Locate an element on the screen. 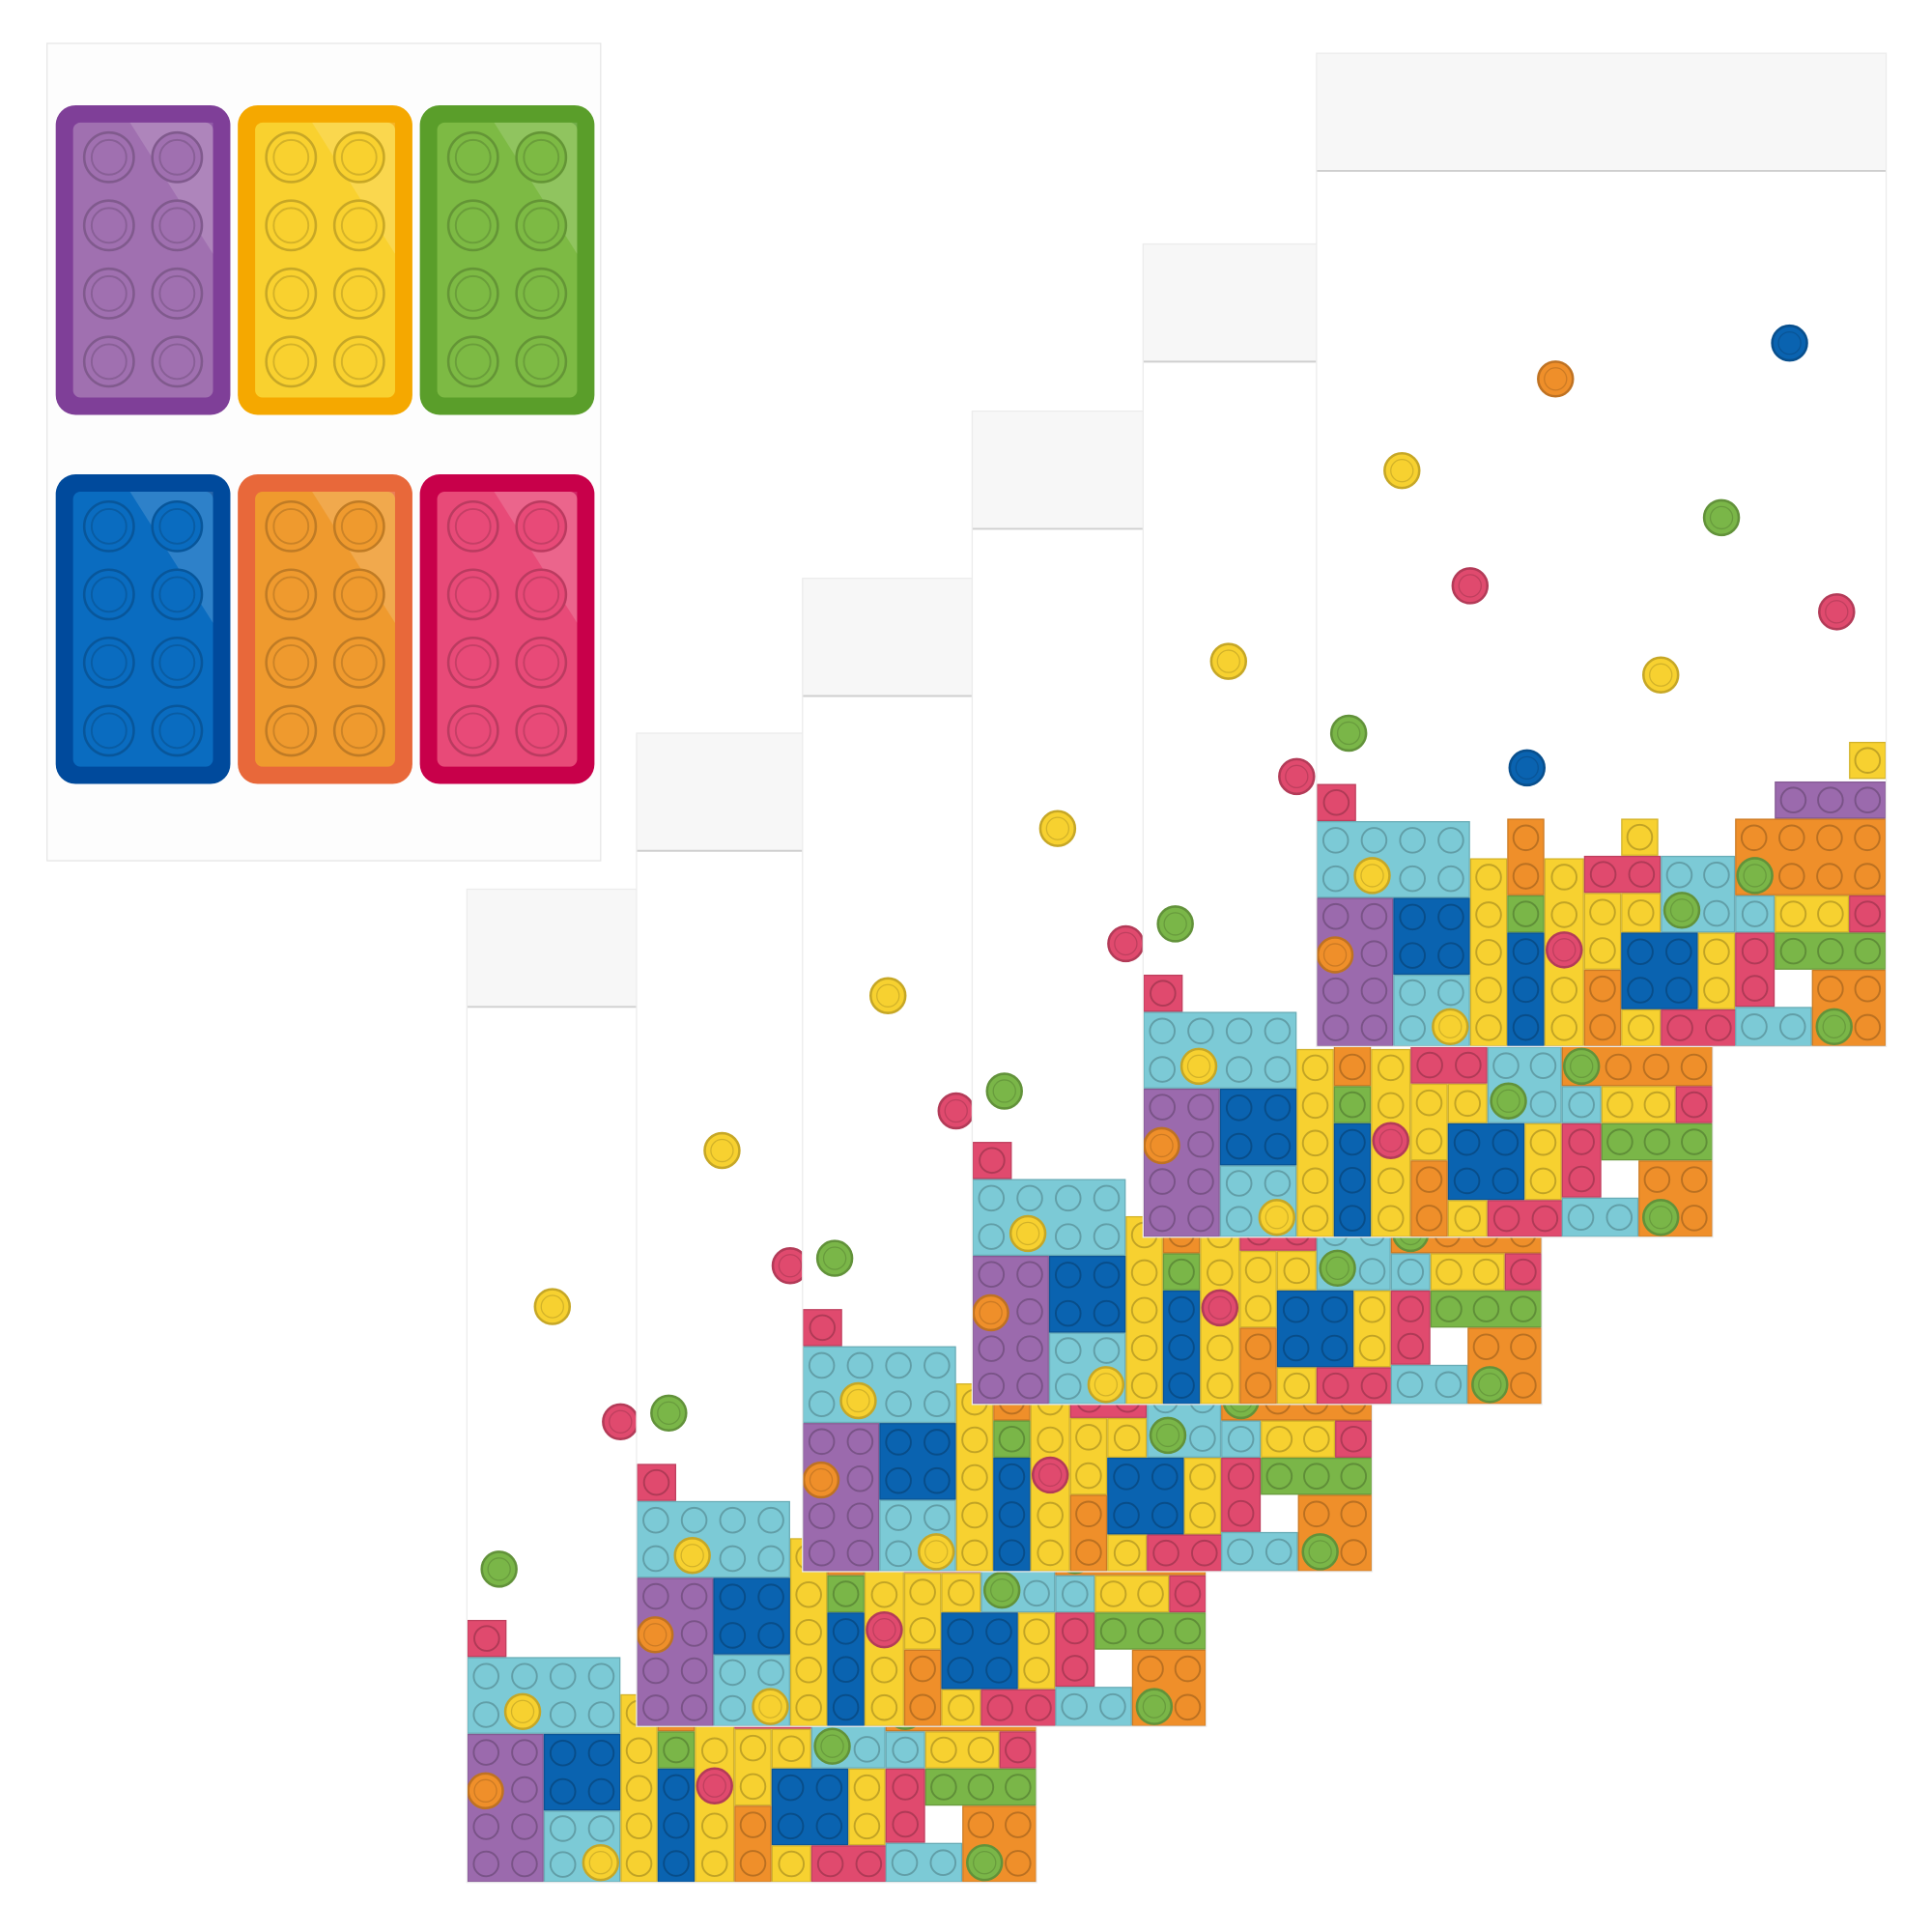  sticker-face is located at coordinates (142, 260).